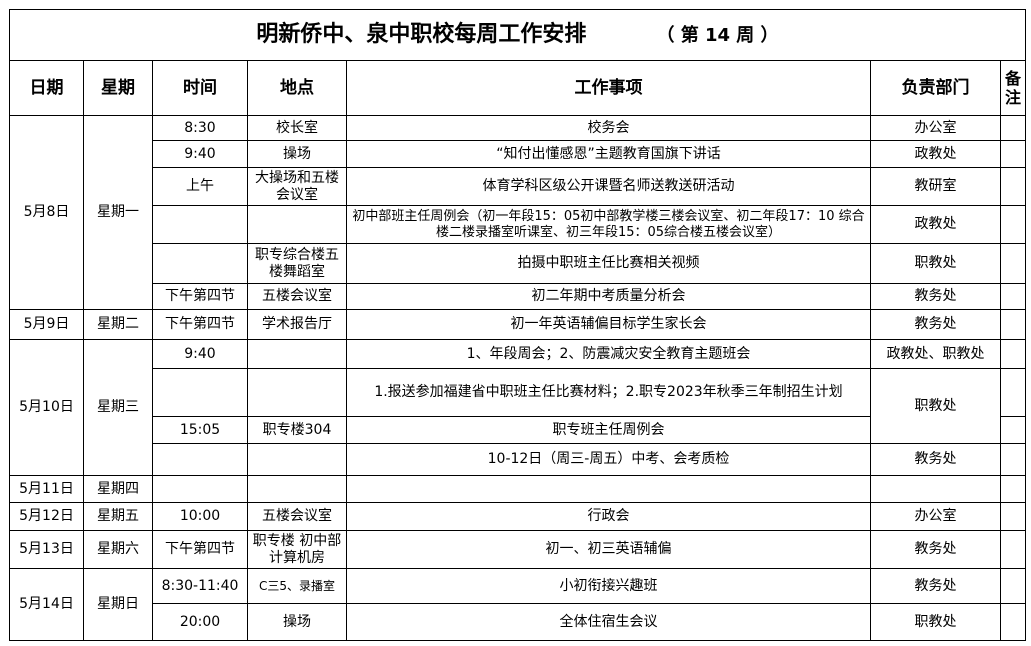 The image size is (1031, 646). What do you see at coordinates (297, 128) in the screenshot?
I see `place-cell: 校长室` at bounding box center [297, 128].